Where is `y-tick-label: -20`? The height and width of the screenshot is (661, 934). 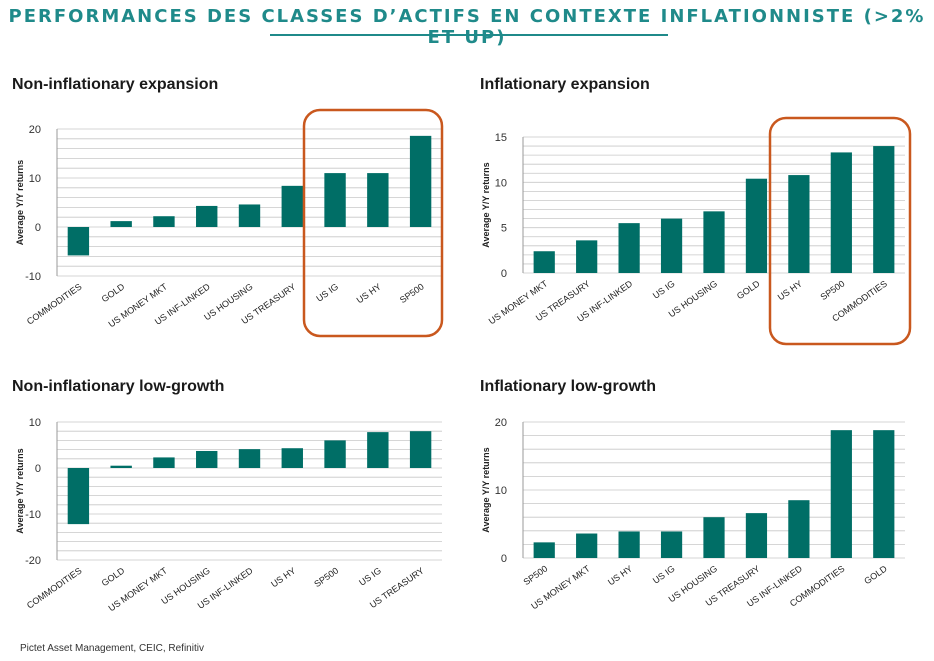
y-tick-label: -20 is located at coordinates (33, 561).